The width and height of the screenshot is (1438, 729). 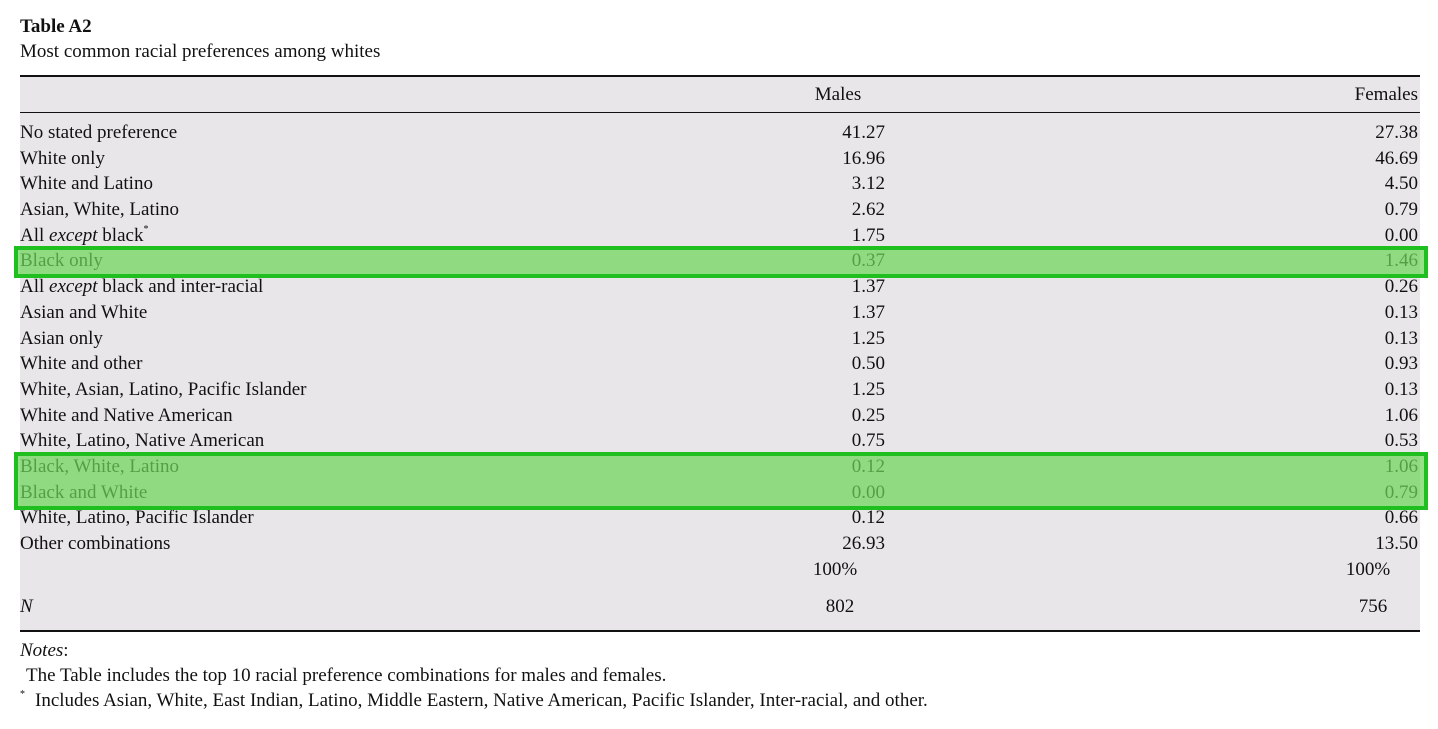 I want to click on text-part: Asian and White, so click(x=84, y=312).